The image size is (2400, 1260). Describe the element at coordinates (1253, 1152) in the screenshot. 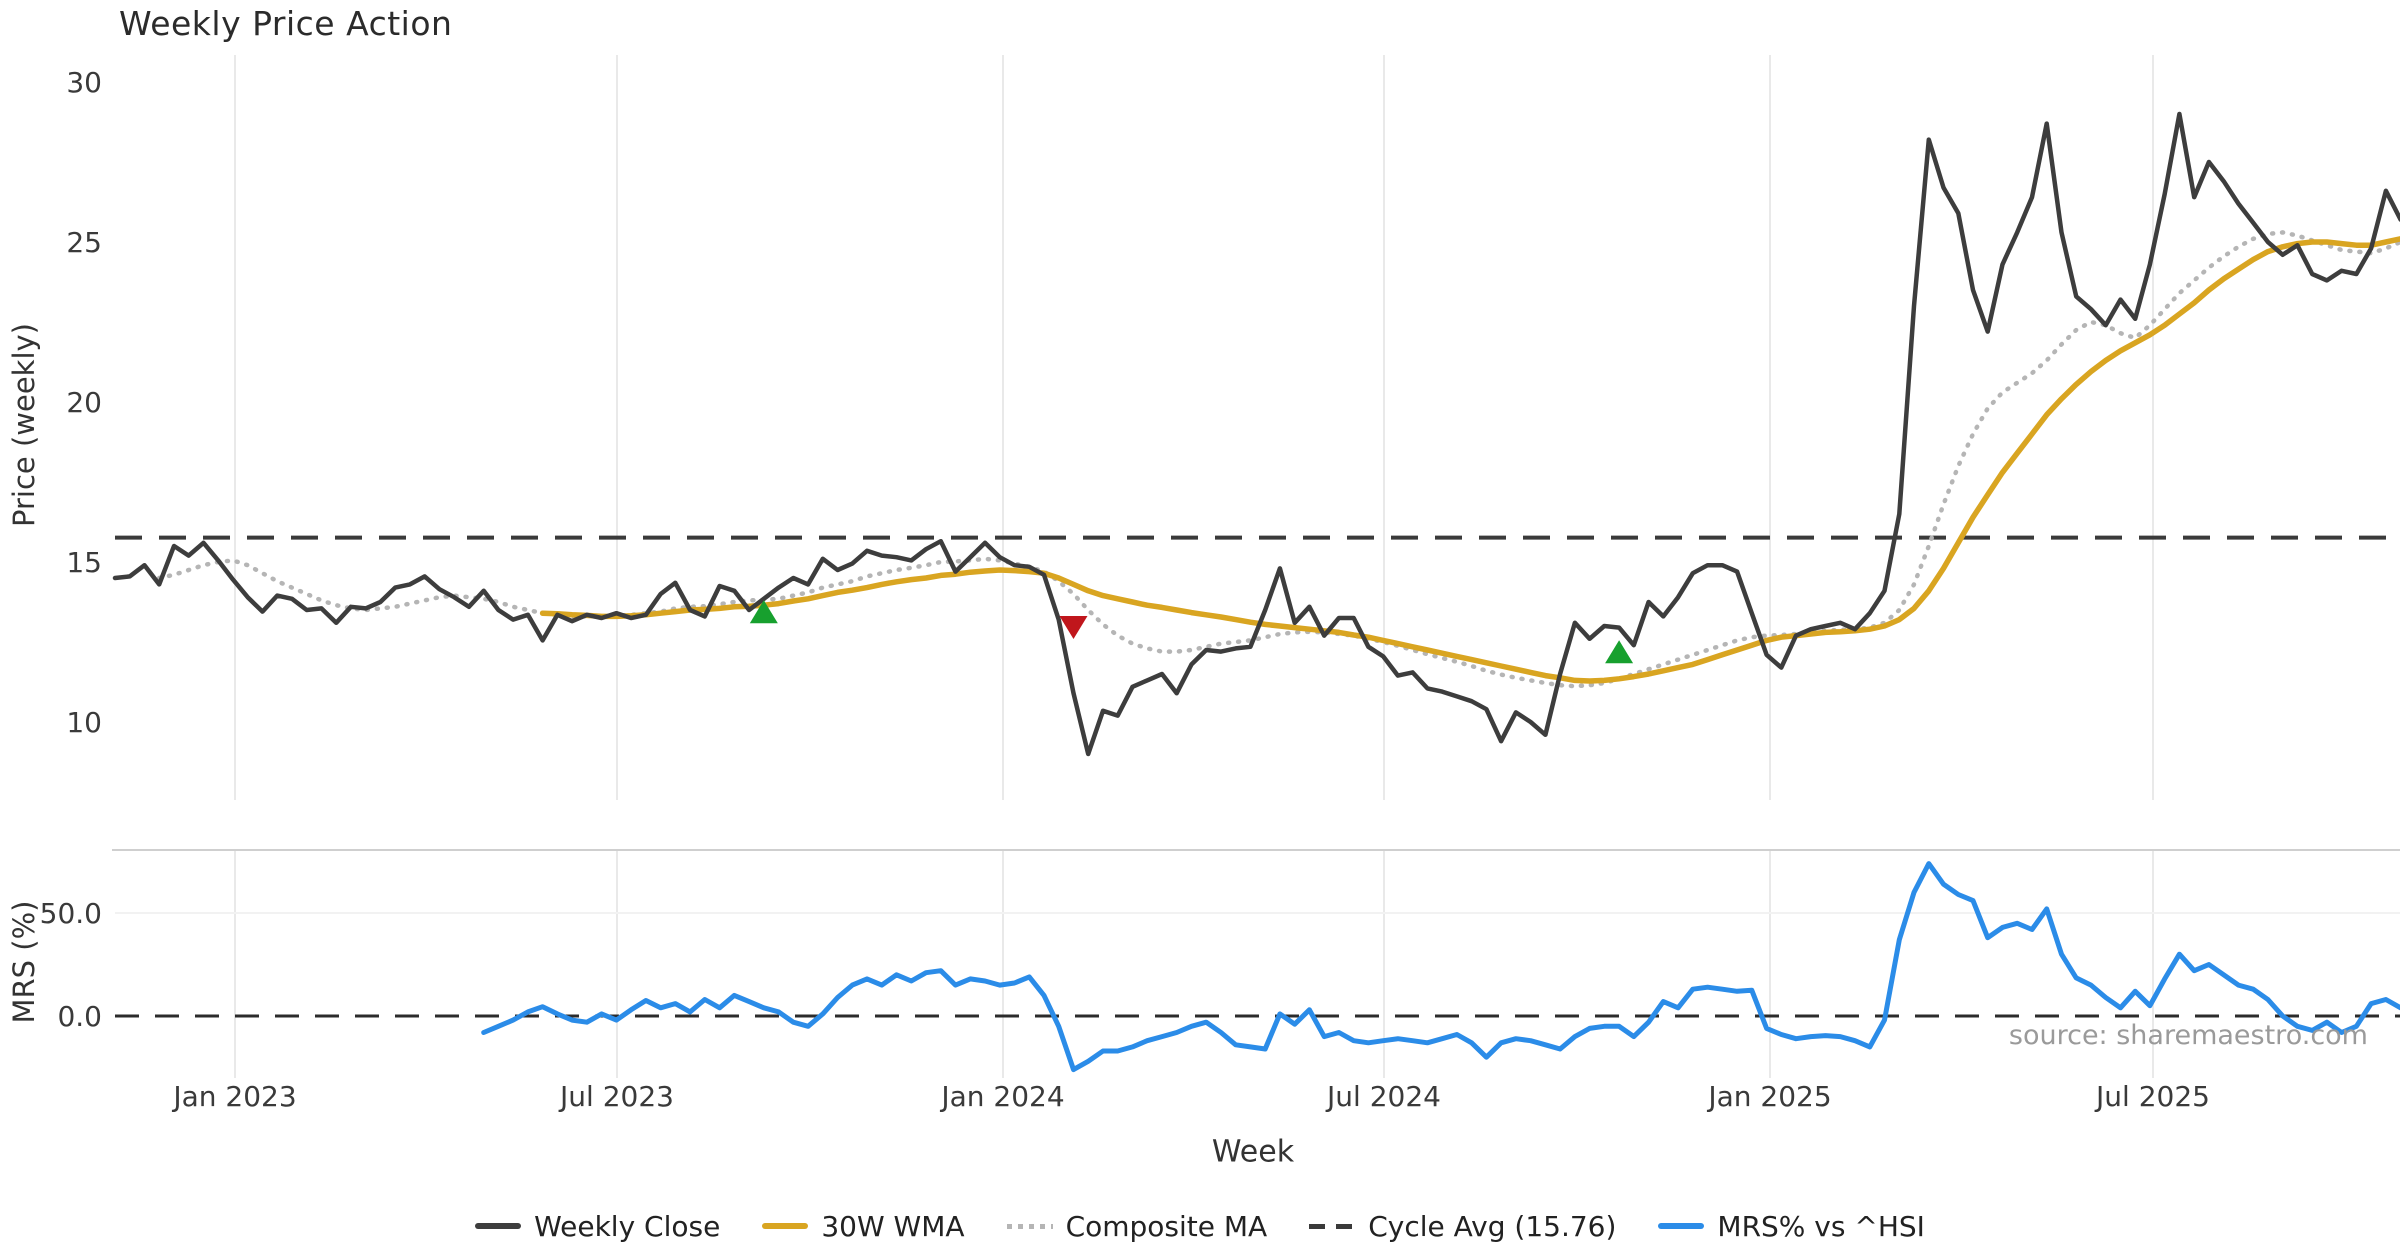

I see `x-axis-label: Week` at that location.